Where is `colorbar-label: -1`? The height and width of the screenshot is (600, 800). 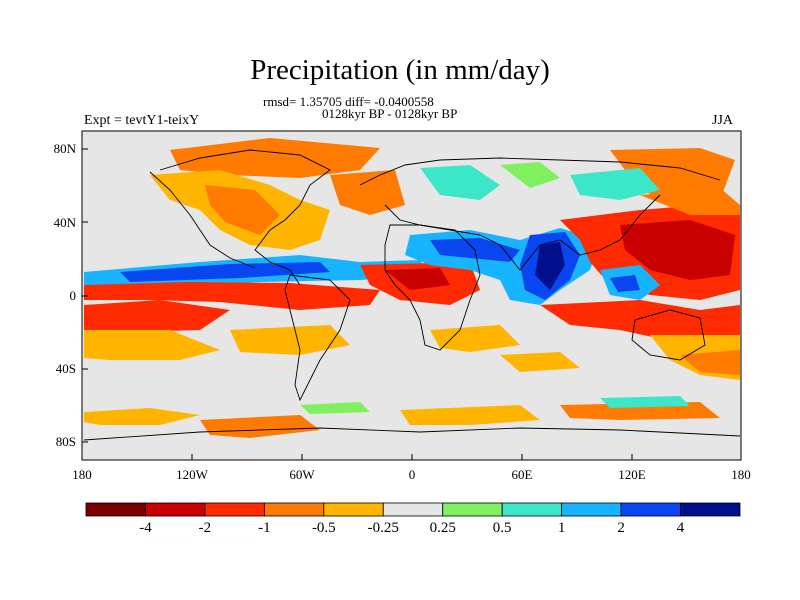
colorbar-label: -1 is located at coordinates (264, 528).